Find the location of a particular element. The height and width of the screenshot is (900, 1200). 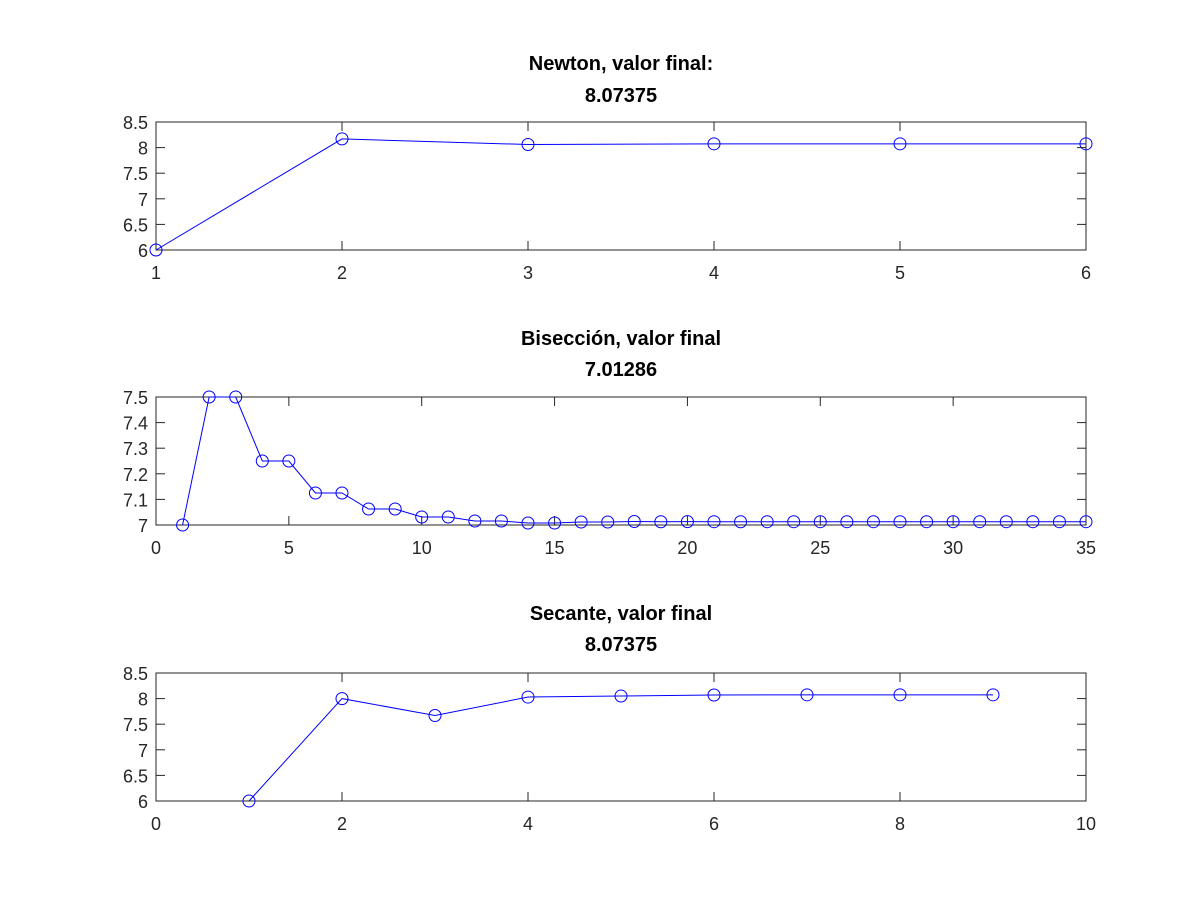

y-tick-label: 7.2 is located at coordinates (135, 475).